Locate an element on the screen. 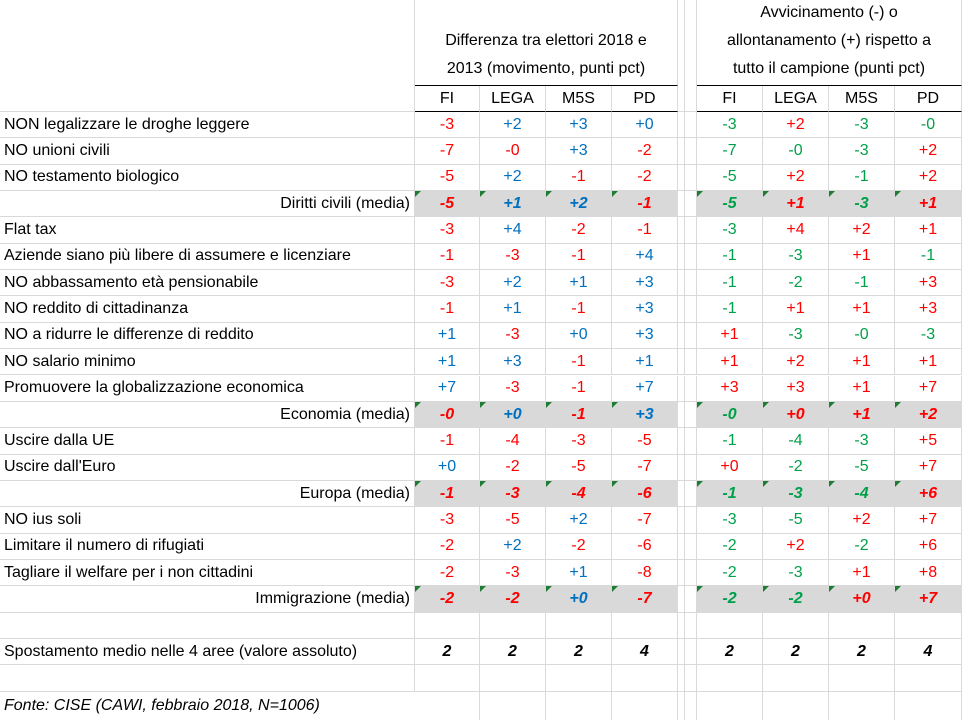 The width and height of the screenshot is (962, 720). group2-value-lega: -4 is located at coordinates (796, 441).